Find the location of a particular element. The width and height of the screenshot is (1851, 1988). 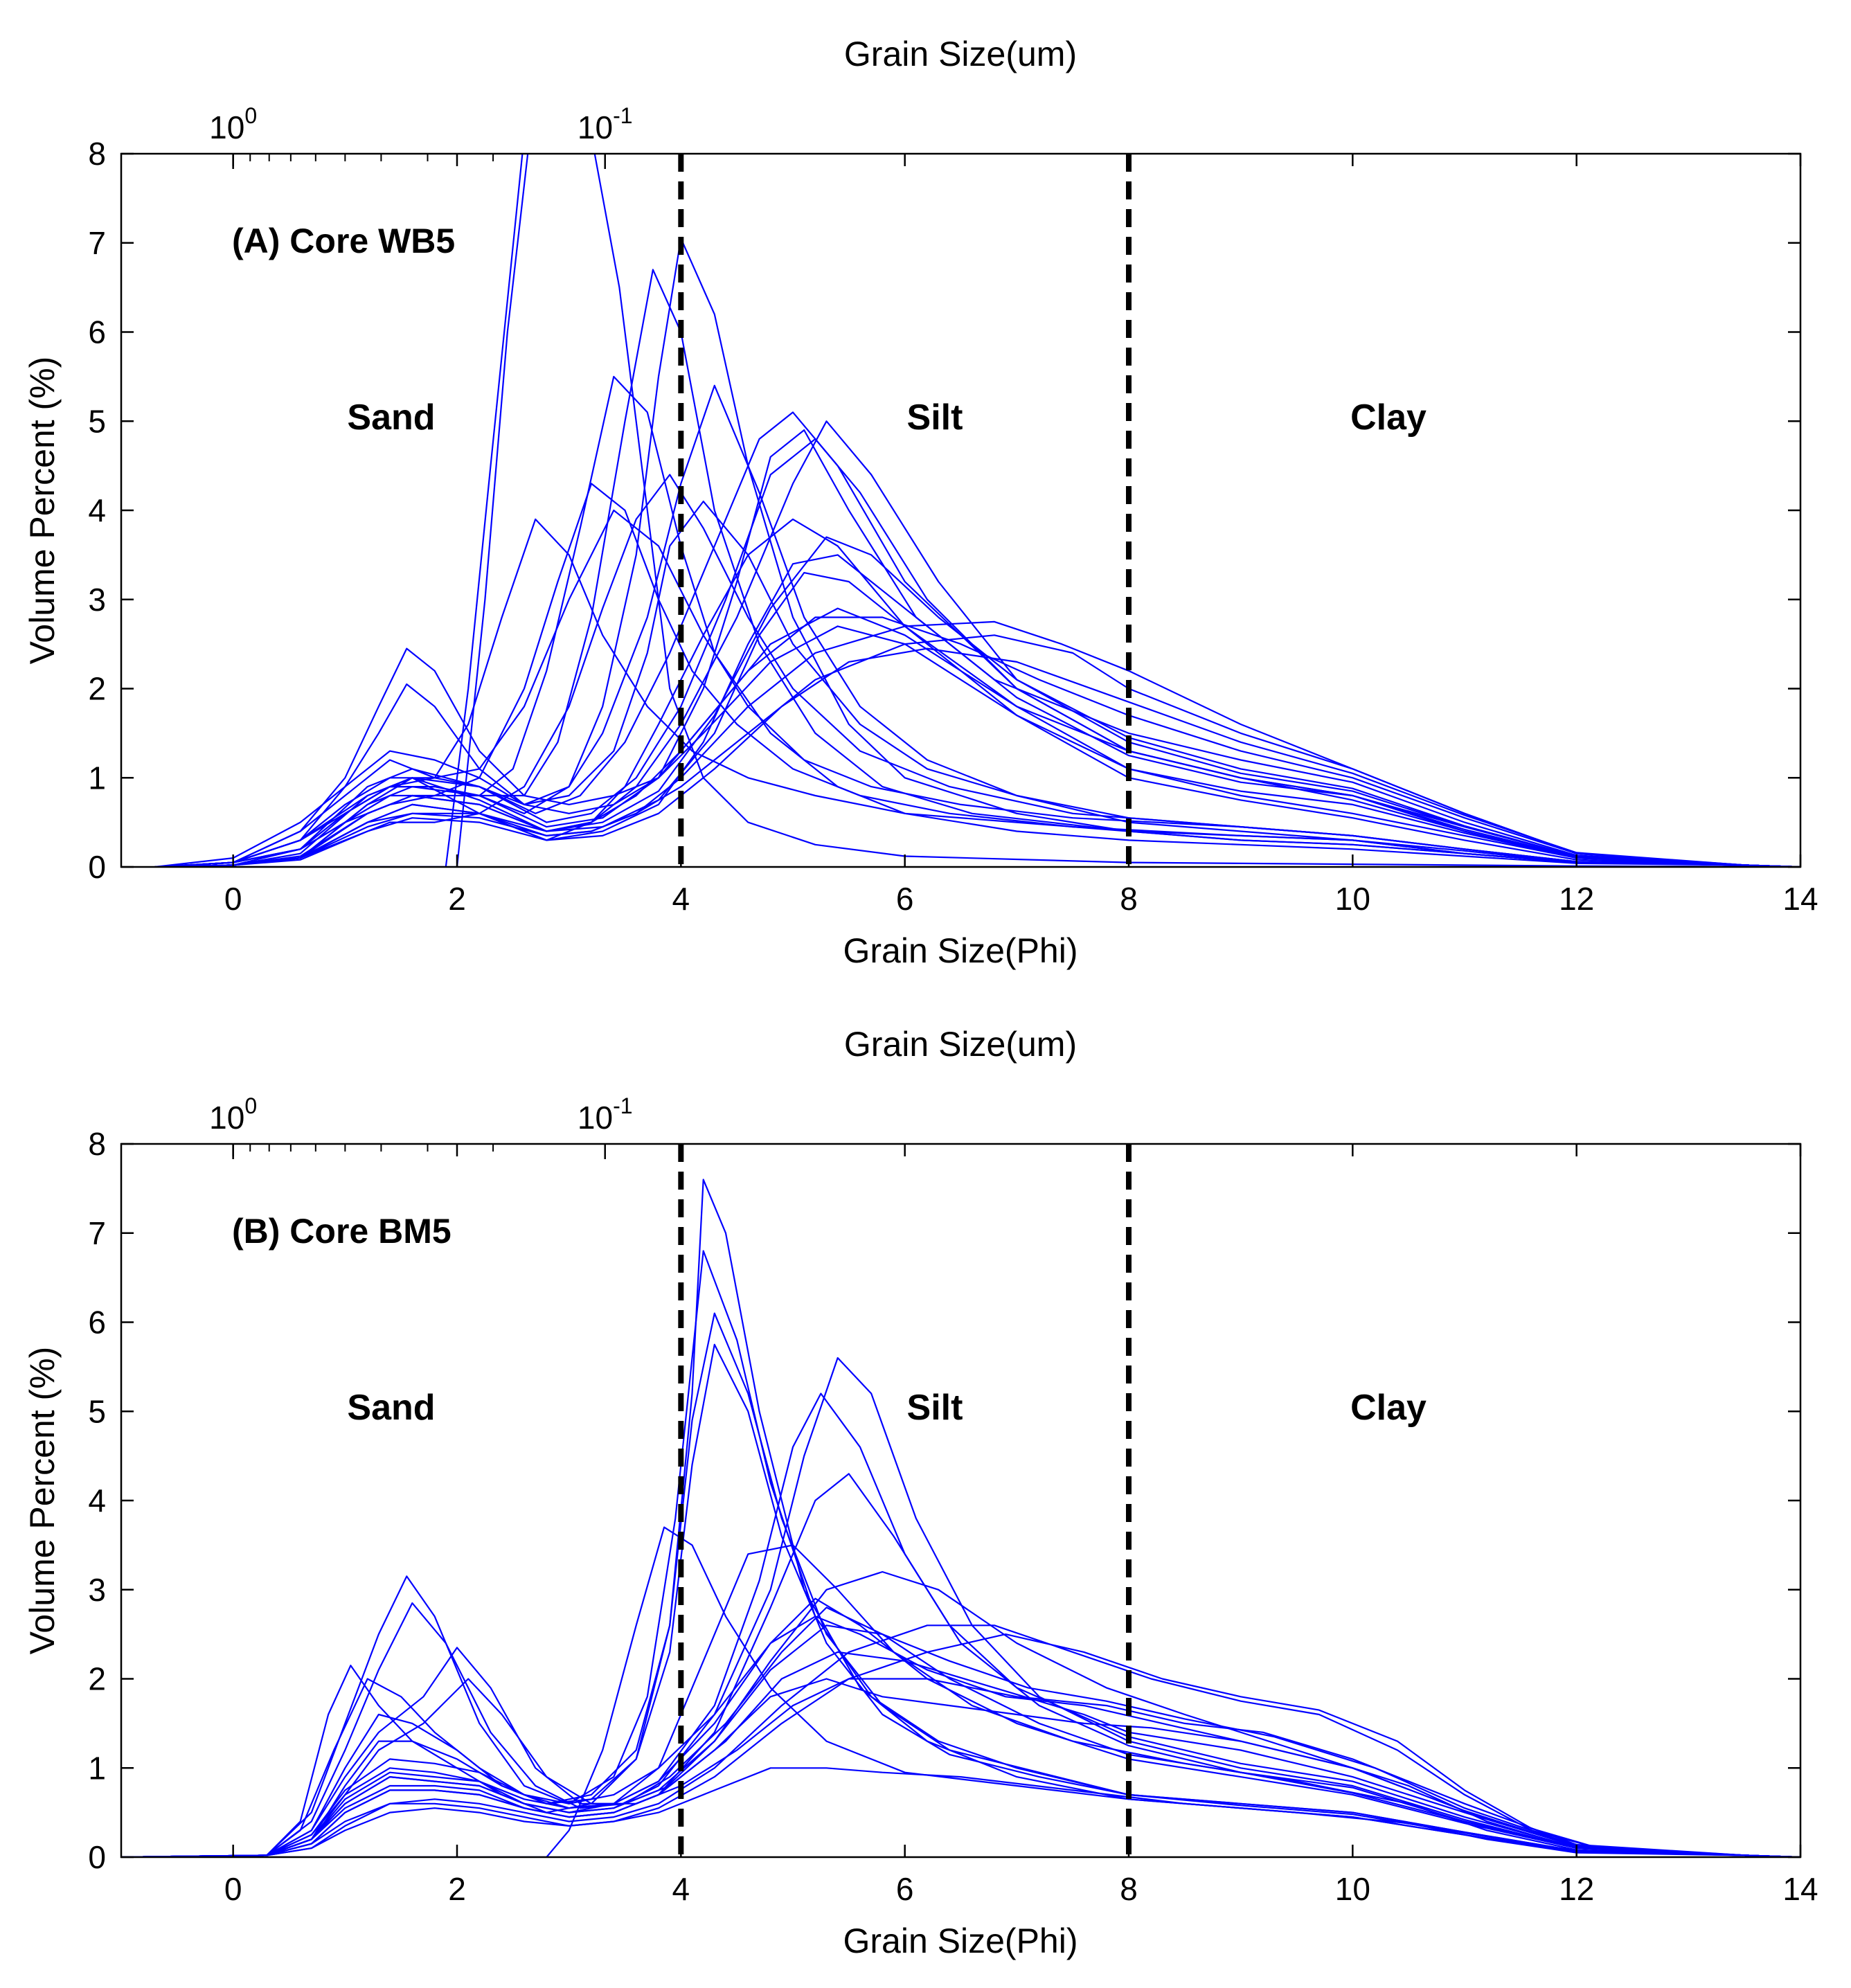

panel-a-region-sand: Sand is located at coordinates (391, 417).